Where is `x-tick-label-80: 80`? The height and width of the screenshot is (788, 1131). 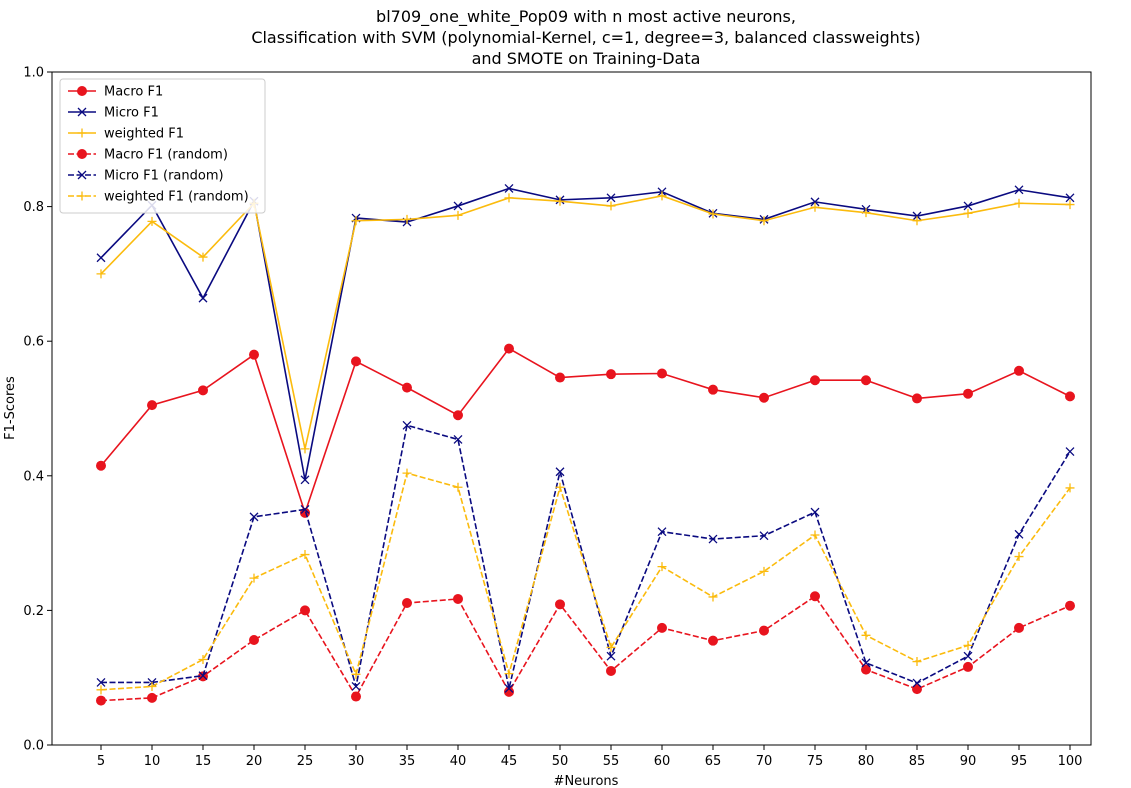 x-tick-label-80: 80 is located at coordinates (866, 761).